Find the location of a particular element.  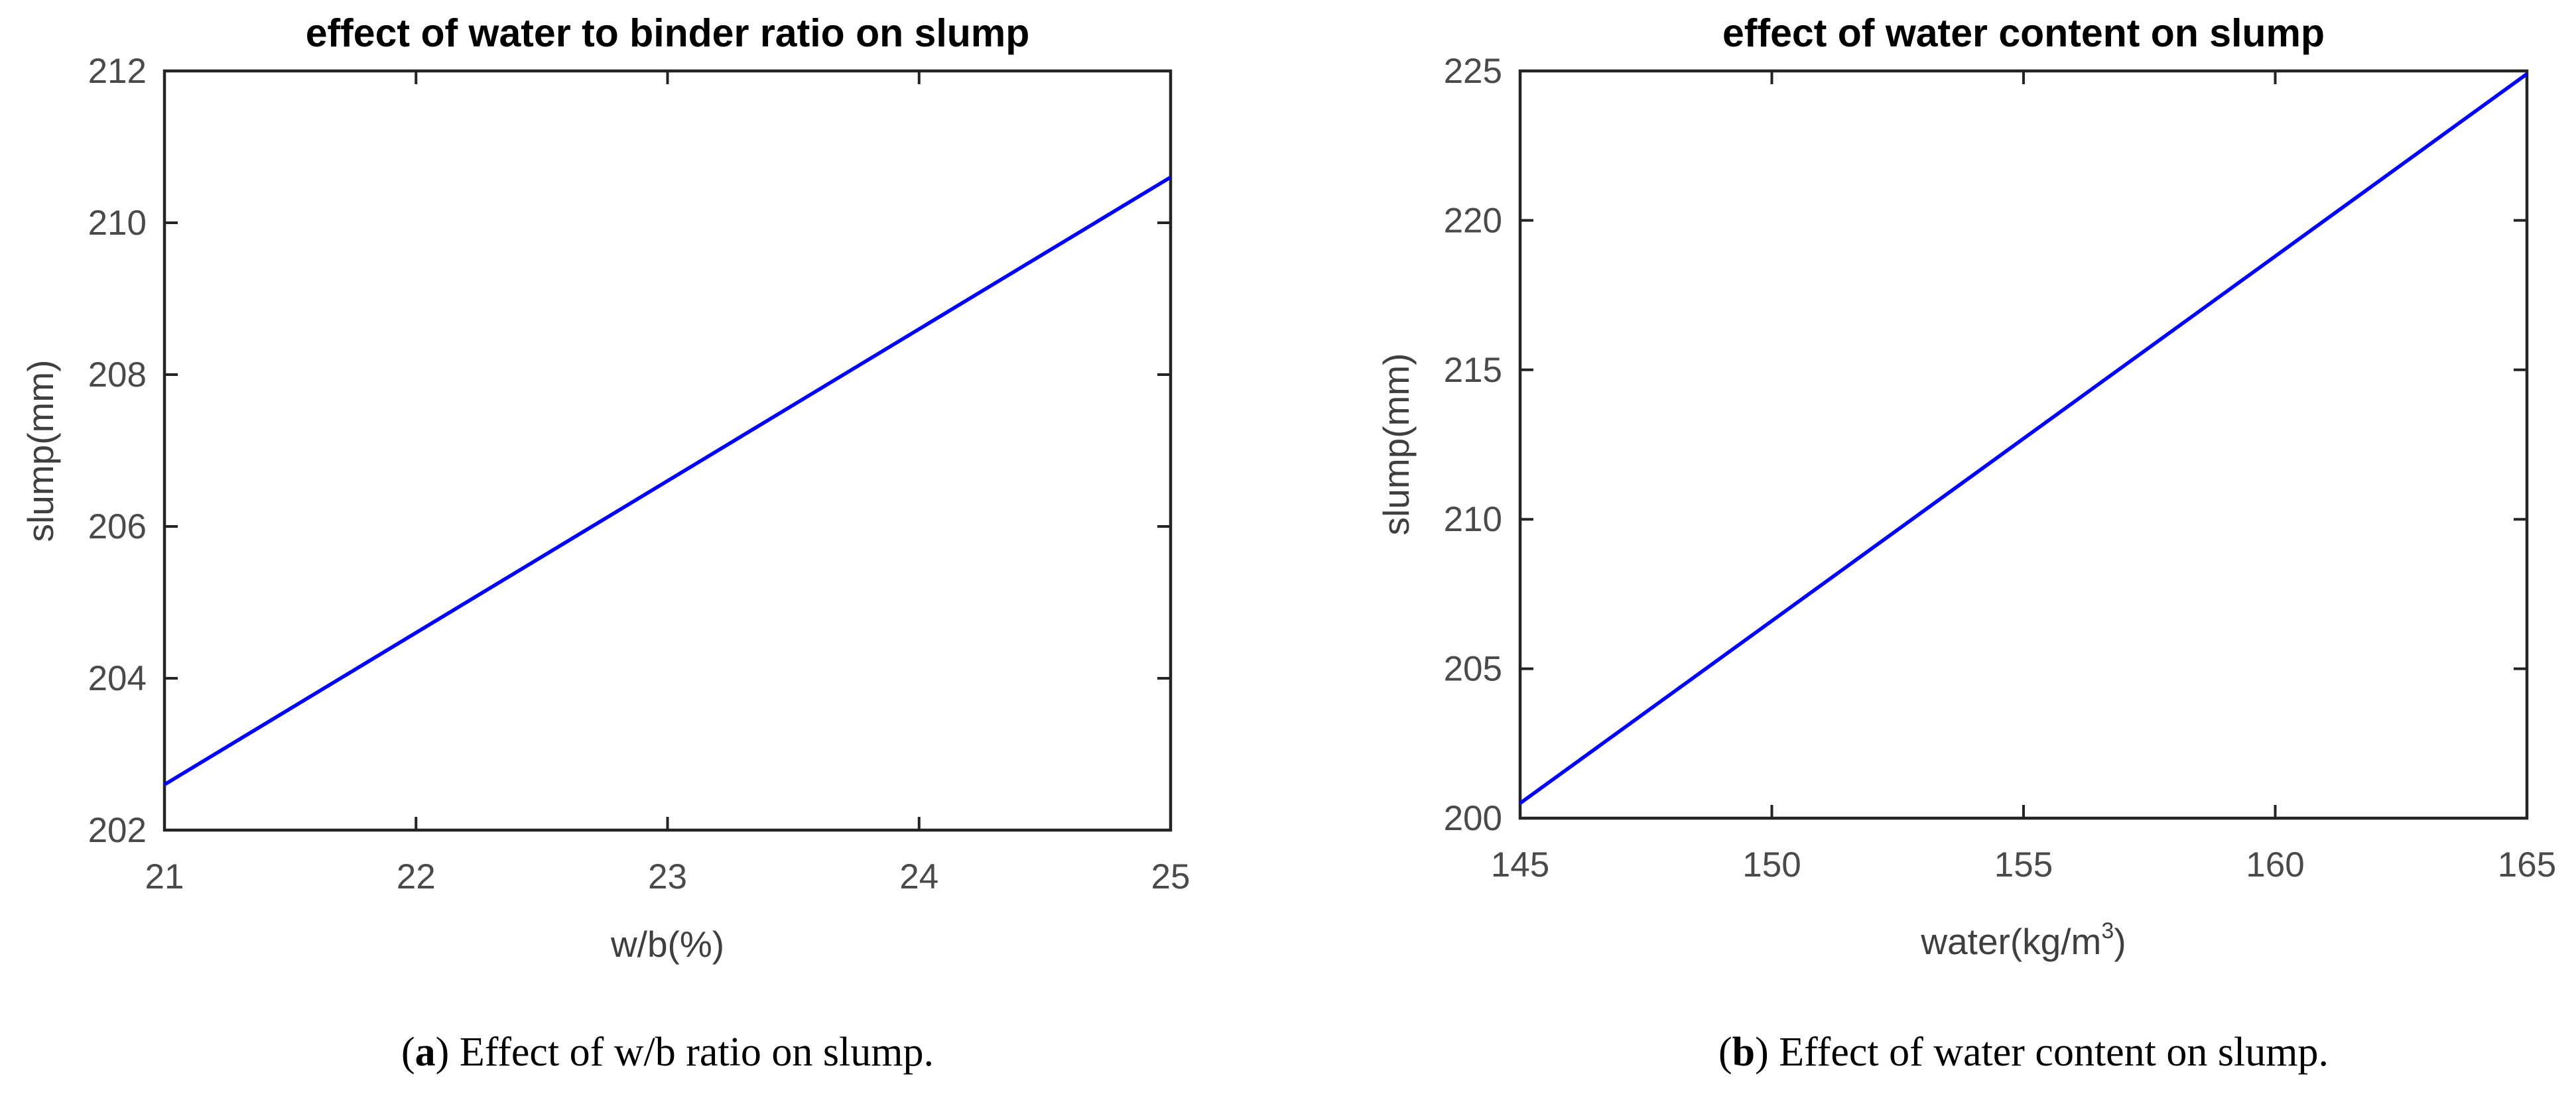

caption-b-paren-open: ( is located at coordinates (1725, 1052).